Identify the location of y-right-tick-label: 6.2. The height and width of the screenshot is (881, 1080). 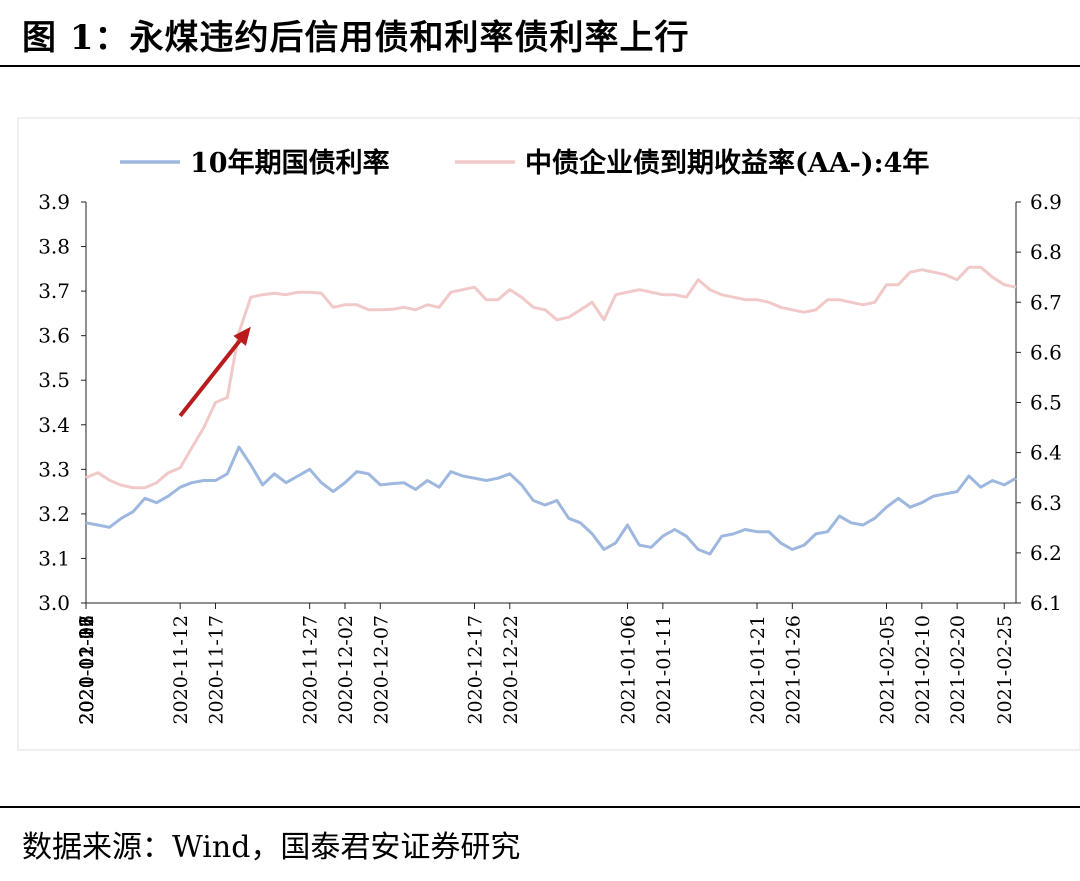
(1046, 553).